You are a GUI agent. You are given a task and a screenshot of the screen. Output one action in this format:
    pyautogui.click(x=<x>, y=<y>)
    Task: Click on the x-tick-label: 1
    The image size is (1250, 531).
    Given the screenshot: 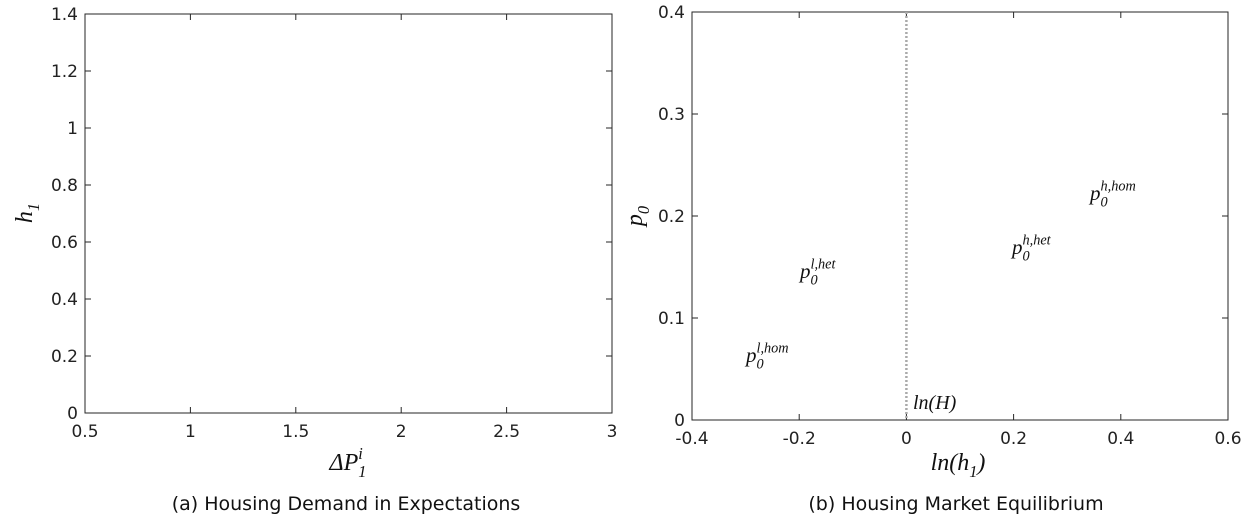 What is the action you would take?
    pyautogui.click(x=190, y=432)
    